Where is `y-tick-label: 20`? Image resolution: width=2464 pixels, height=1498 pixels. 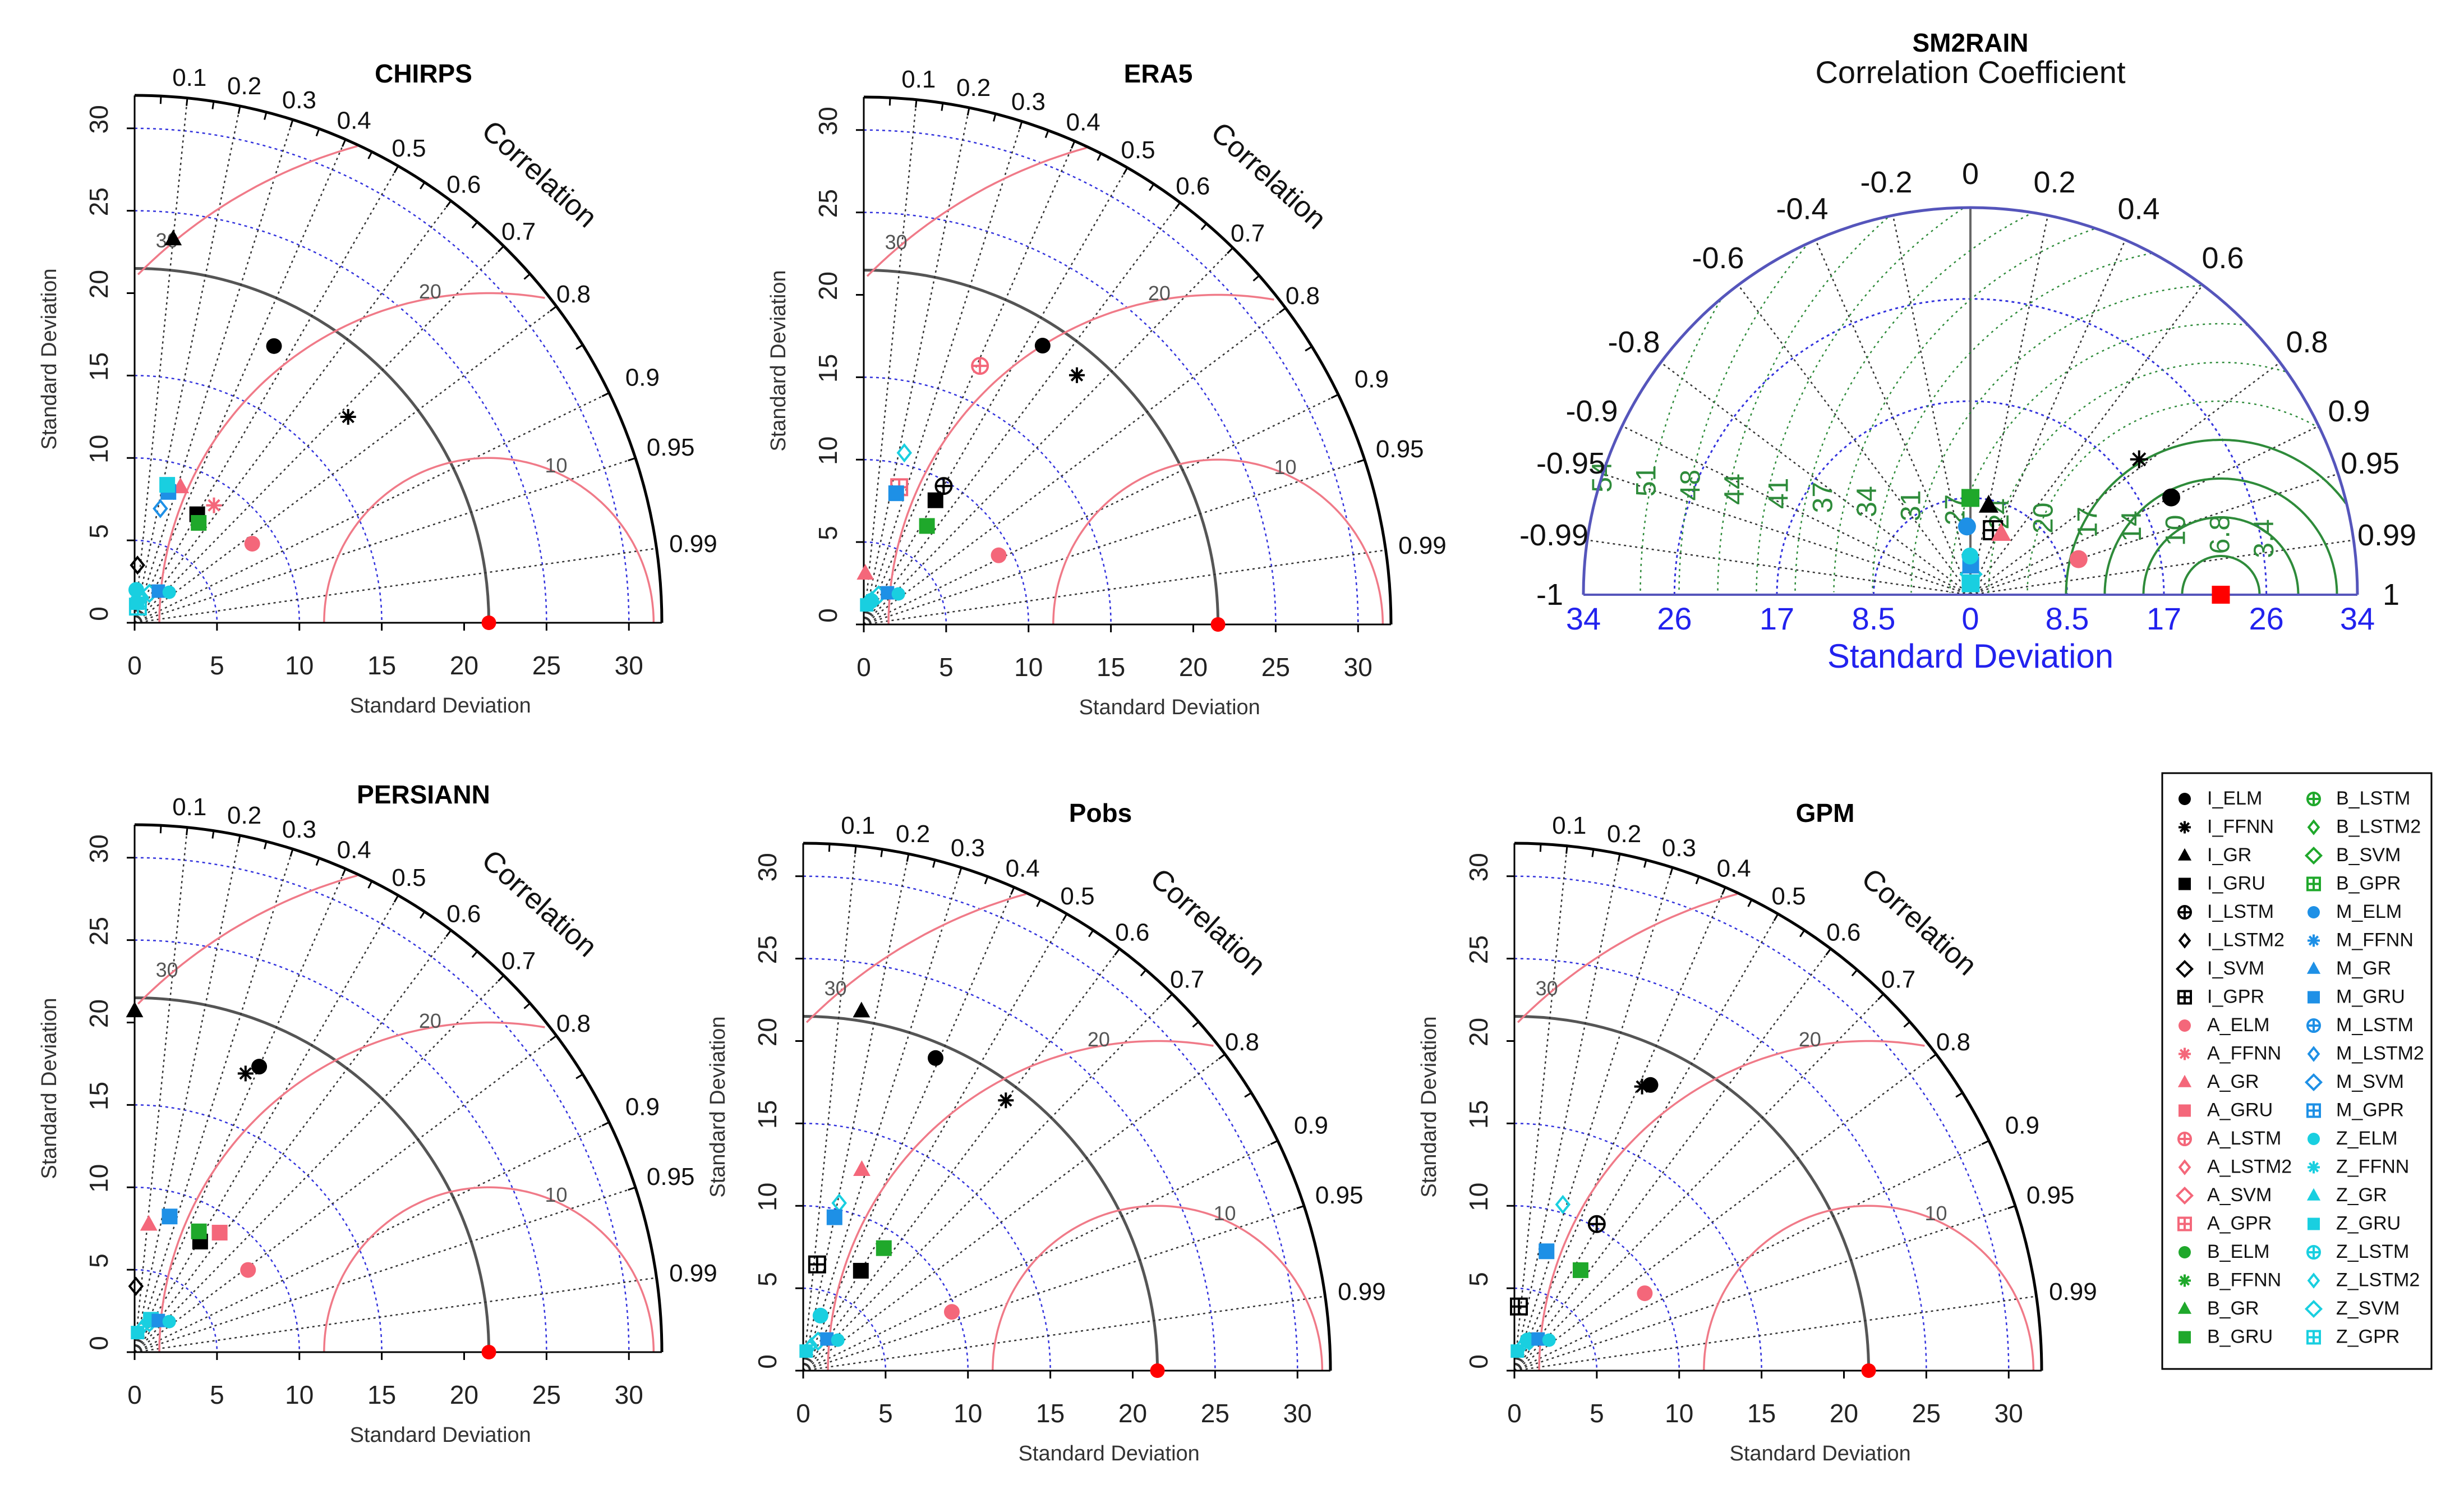 y-tick-label: 20 is located at coordinates (99, 1013).